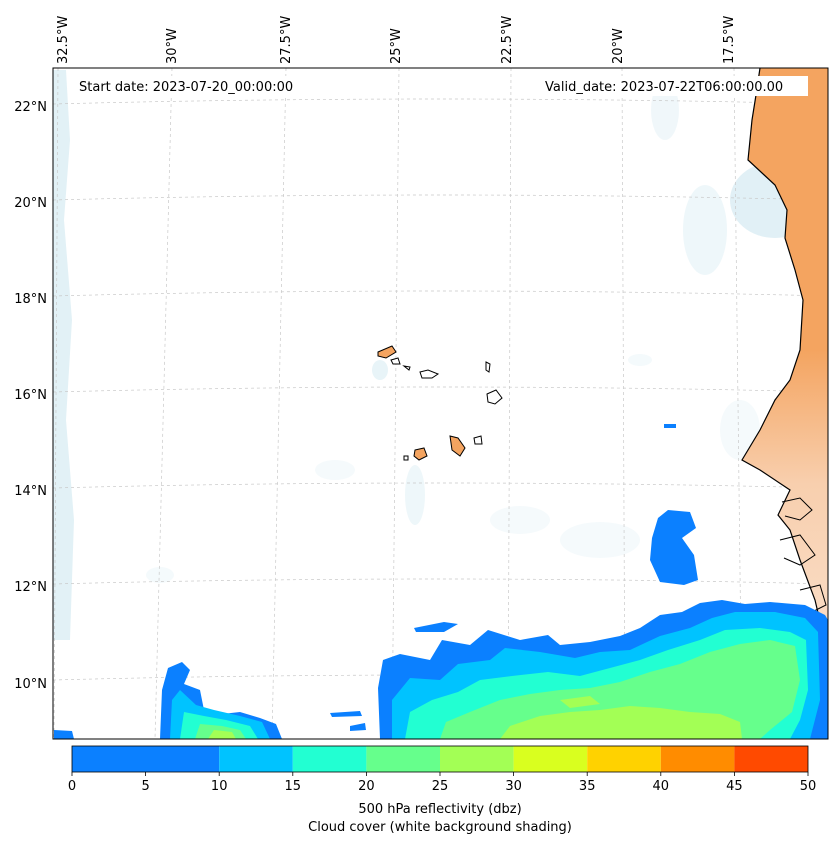 This screenshot has width=837, height=843. I want to click on colorbar-tick-label: 10, so click(219, 786).